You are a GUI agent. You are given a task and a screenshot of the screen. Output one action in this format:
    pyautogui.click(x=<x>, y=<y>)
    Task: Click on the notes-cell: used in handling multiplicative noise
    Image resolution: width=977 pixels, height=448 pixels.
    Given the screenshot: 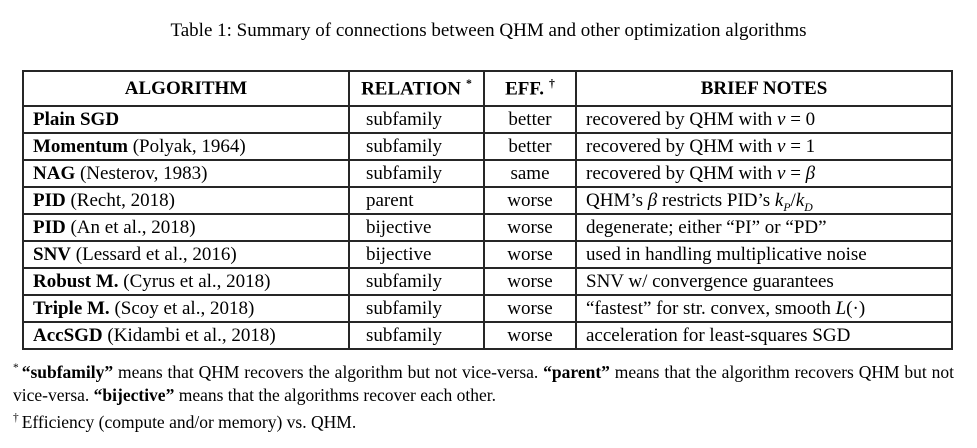 What is the action you would take?
    pyautogui.click(x=764, y=254)
    